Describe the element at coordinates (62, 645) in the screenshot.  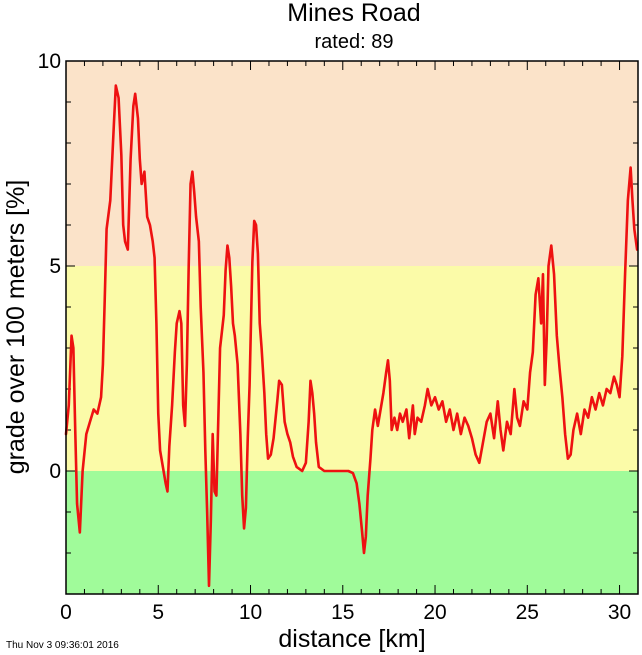
I see `timestamp: Thu Nov 3 09:36:01 2016` at that location.